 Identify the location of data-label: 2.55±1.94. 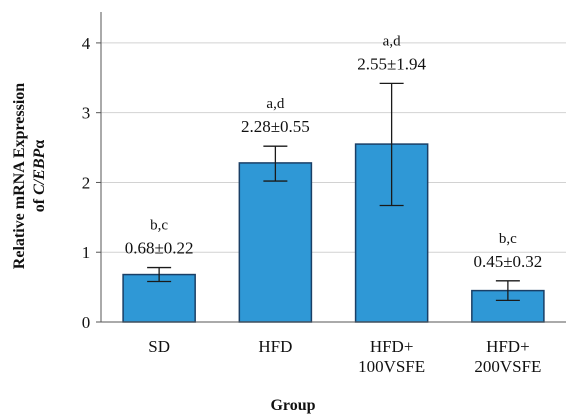
(391, 63).